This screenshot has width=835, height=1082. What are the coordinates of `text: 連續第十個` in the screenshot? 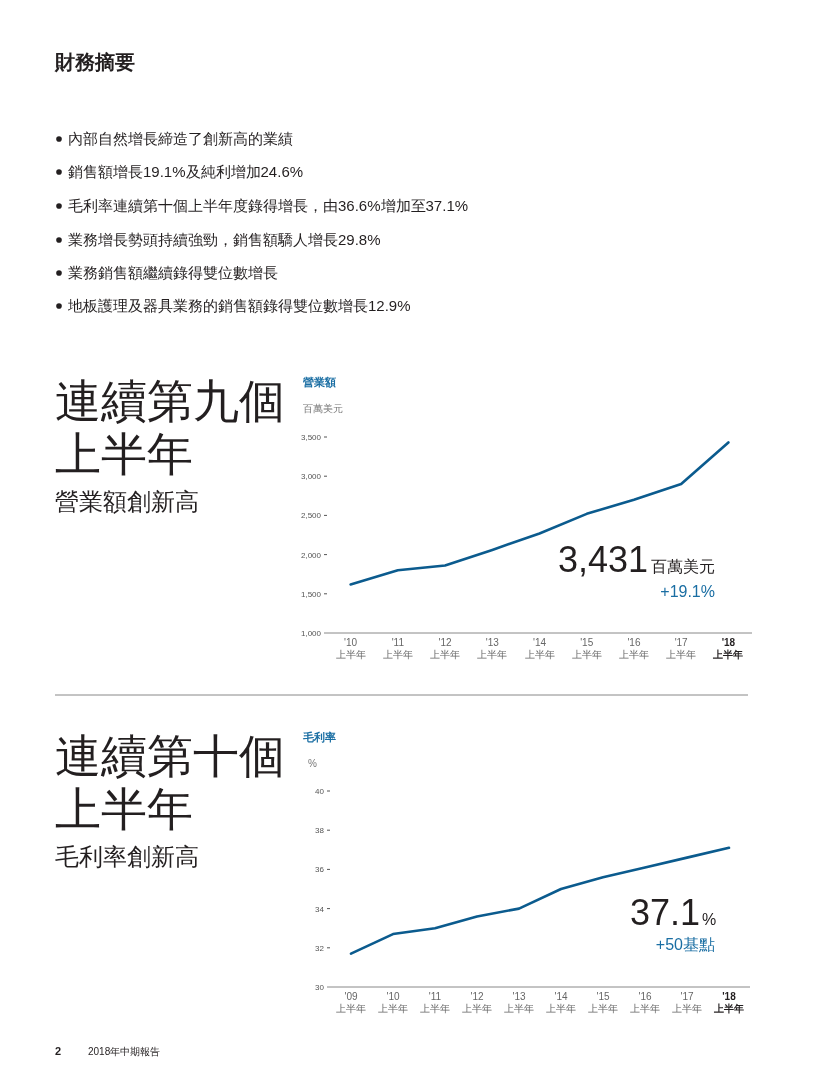 It's located at (170, 756).